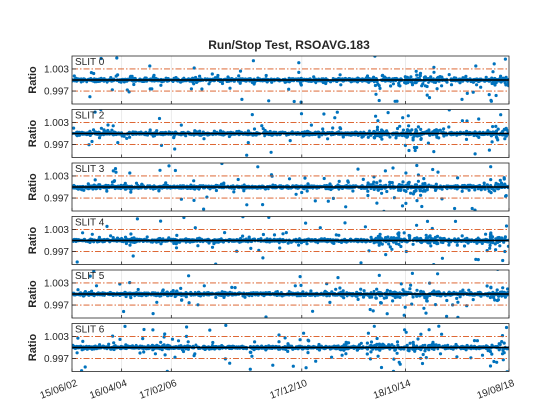  Describe the element at coordinates (90, 62) in the screenshot. I see `panel-label: SLIT 0` at that location.